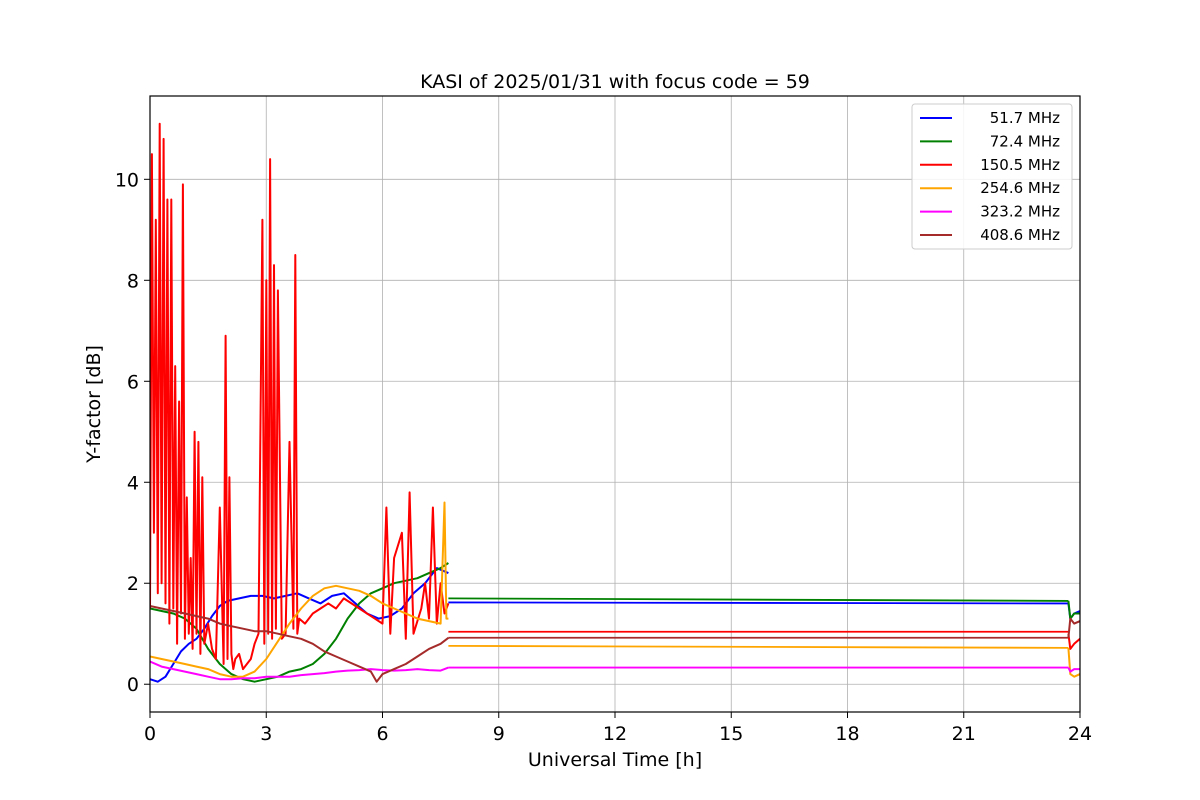  Describe the element at coordinates (133, 685) in the screenshot. I see `y-tick-label: 0` at that location.